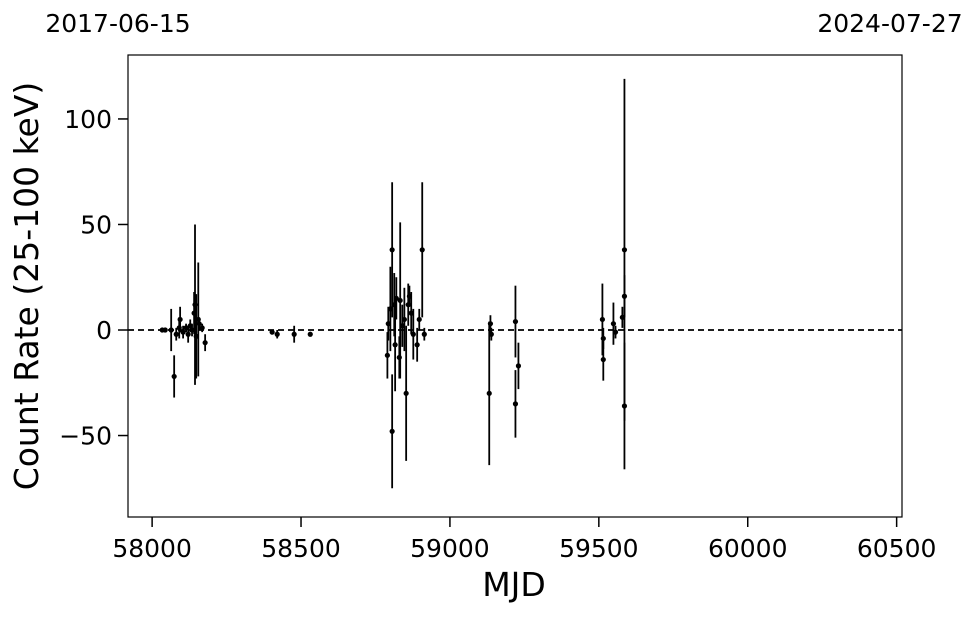 The image size is (980, 617). I want to click on x-tick-label: 58500, so click(301, 548).